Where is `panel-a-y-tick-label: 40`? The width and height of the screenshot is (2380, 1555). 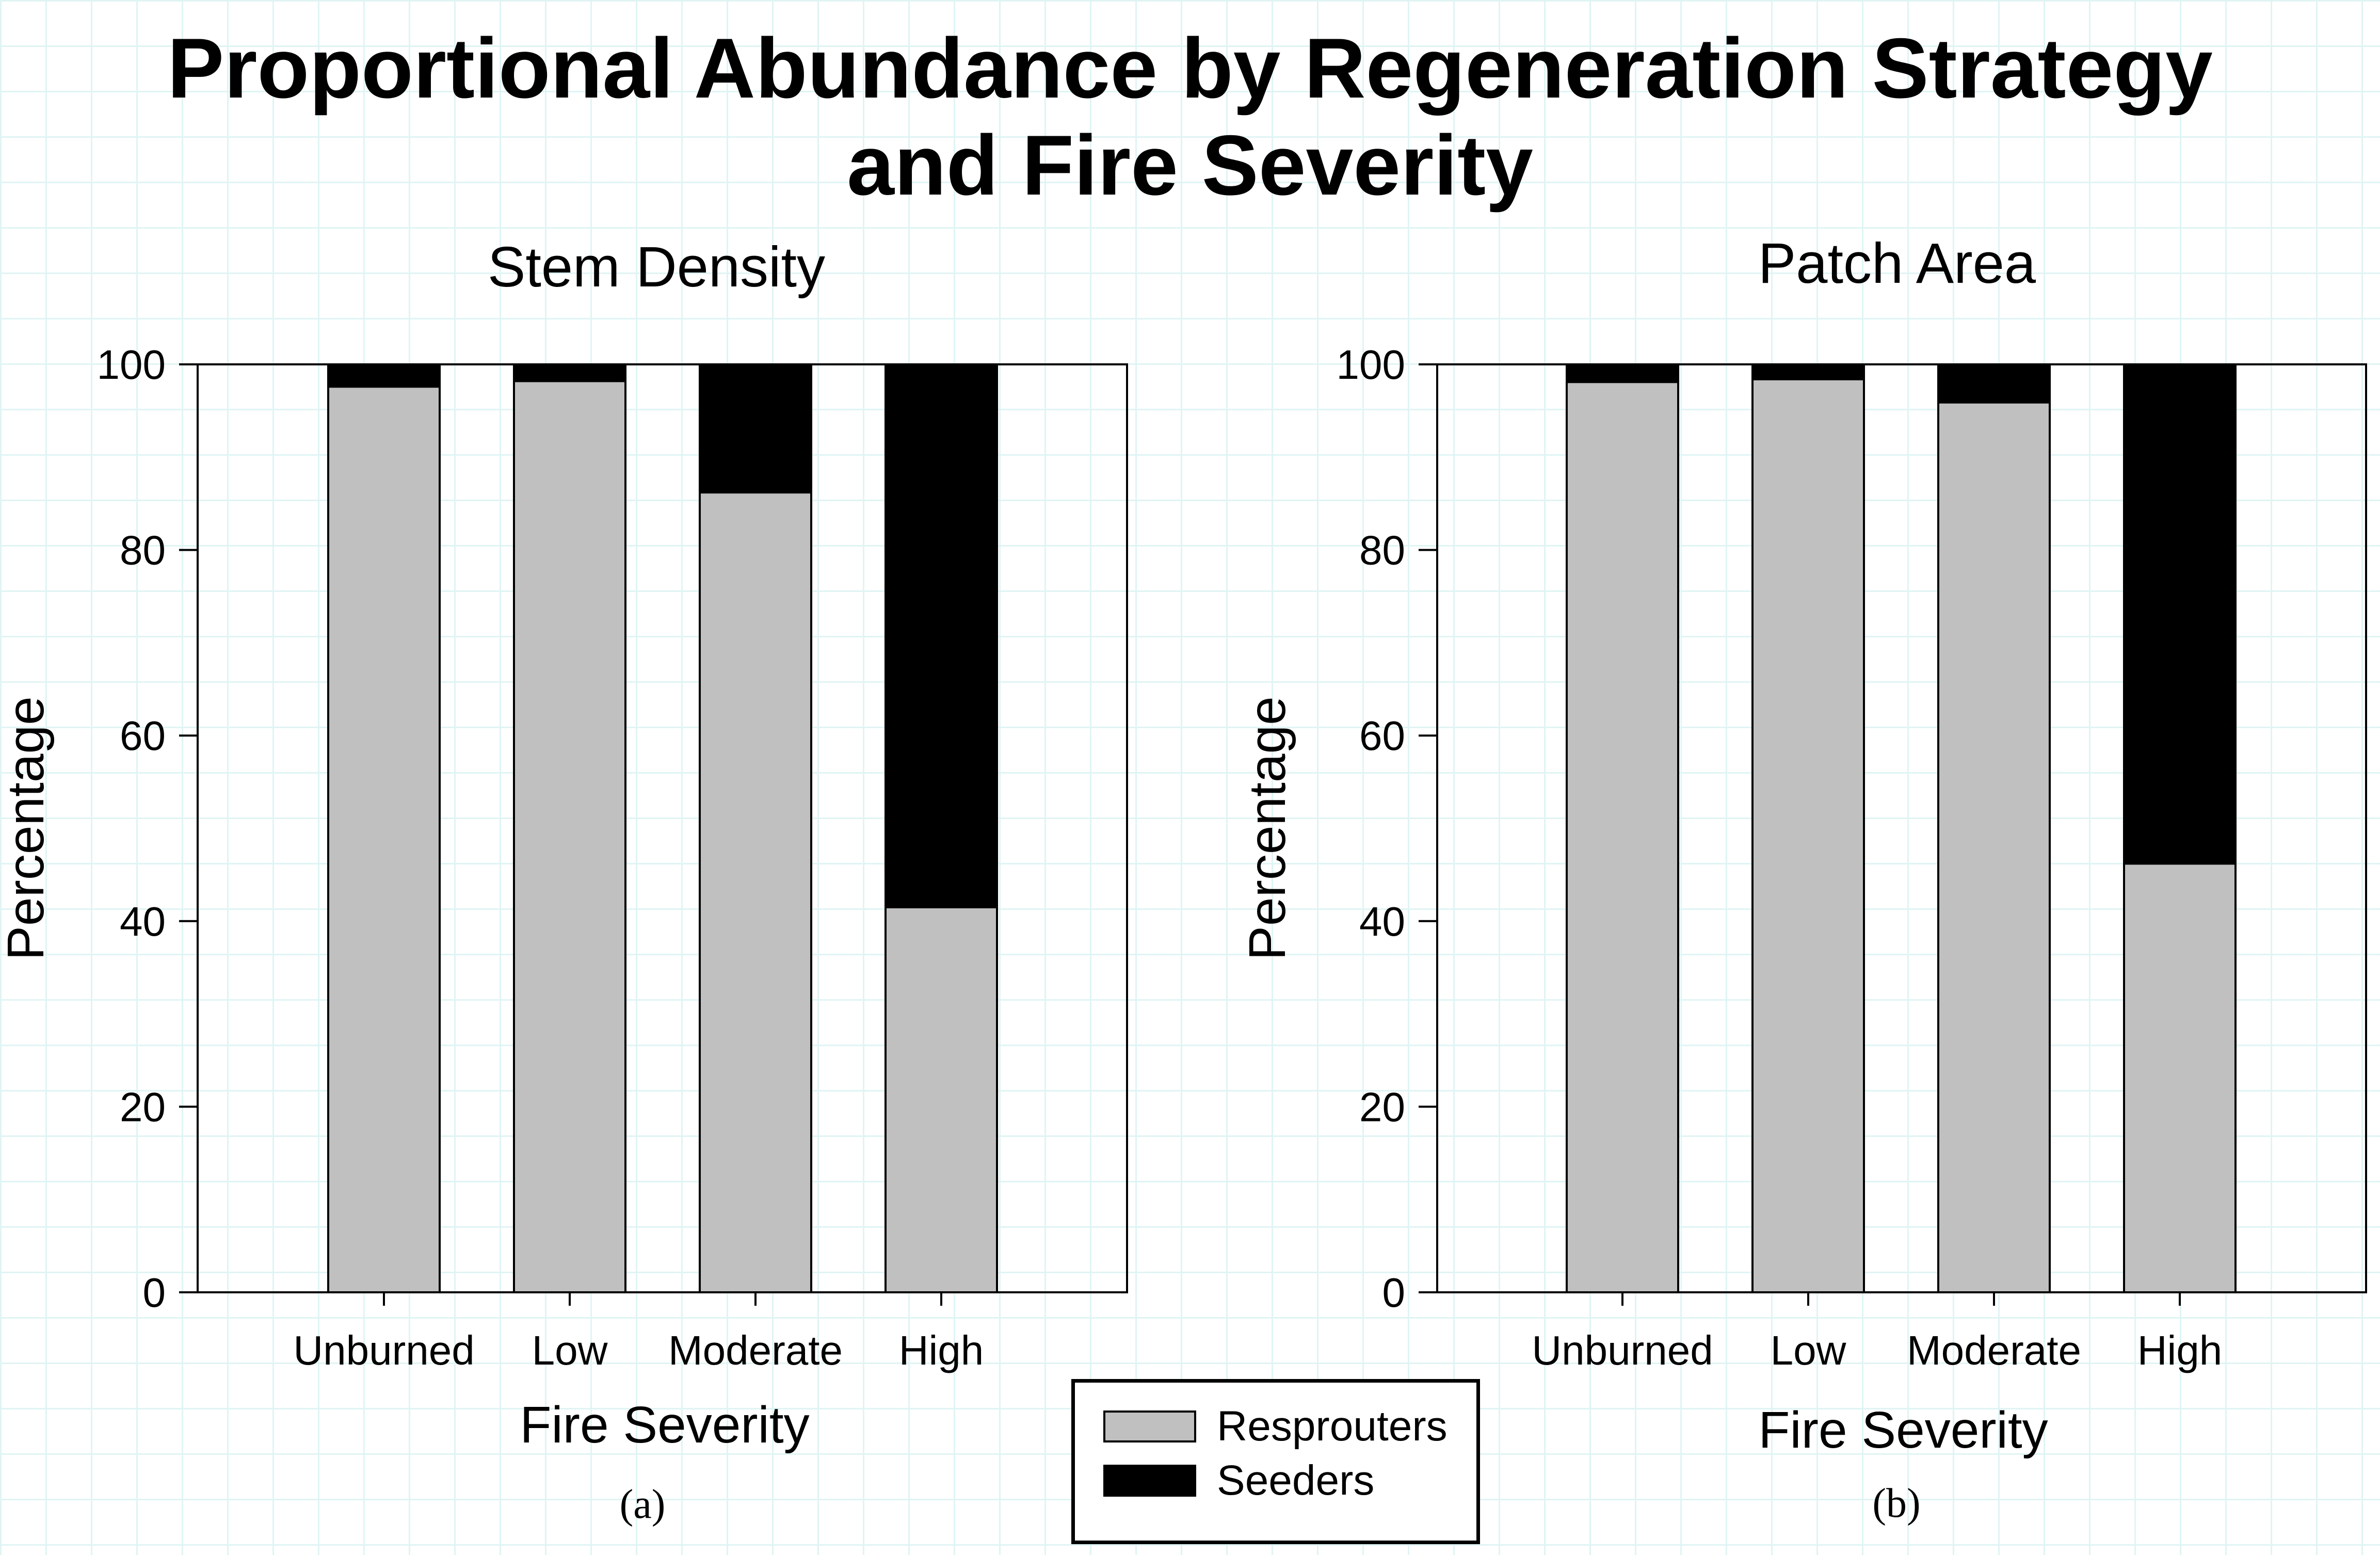 panel-a-y-tick-label: 40 is located at coordinates (143, 921).